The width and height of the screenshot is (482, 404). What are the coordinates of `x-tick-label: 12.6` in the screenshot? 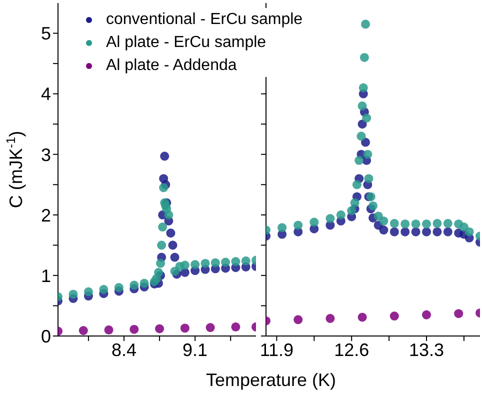 It's located at (352, 350).